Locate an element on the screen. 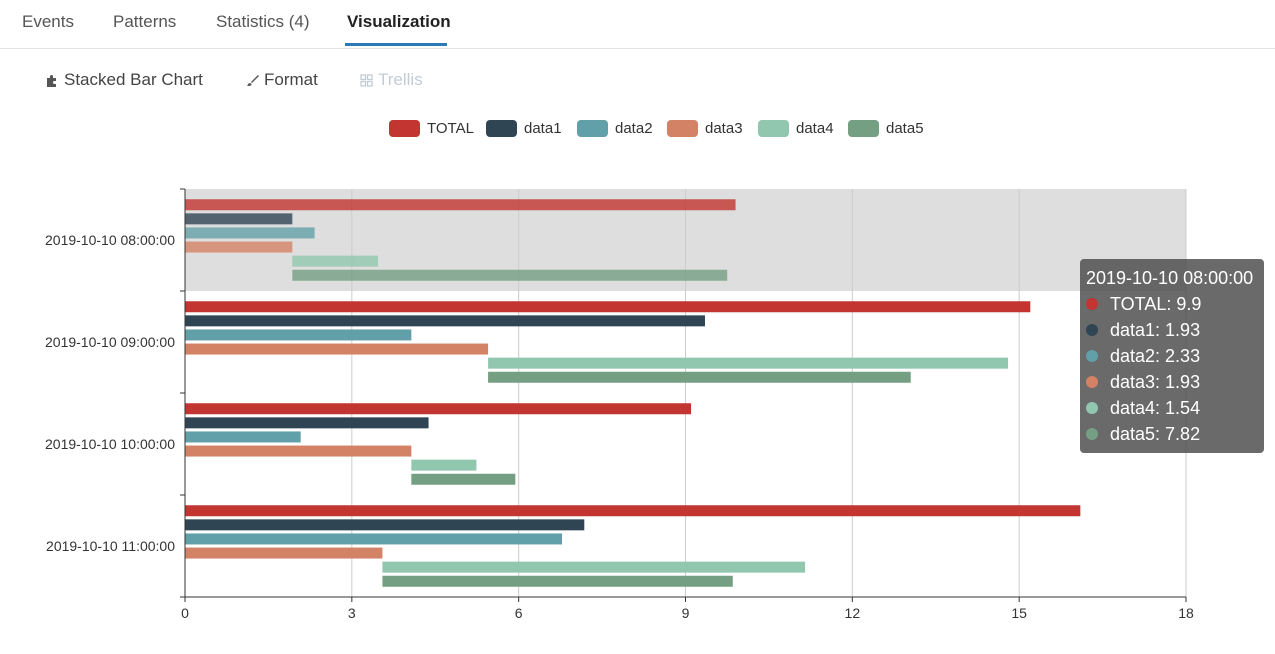  tooltip-title: 2019-10-10 08:00:00 is located at coordinates (1170, 278).